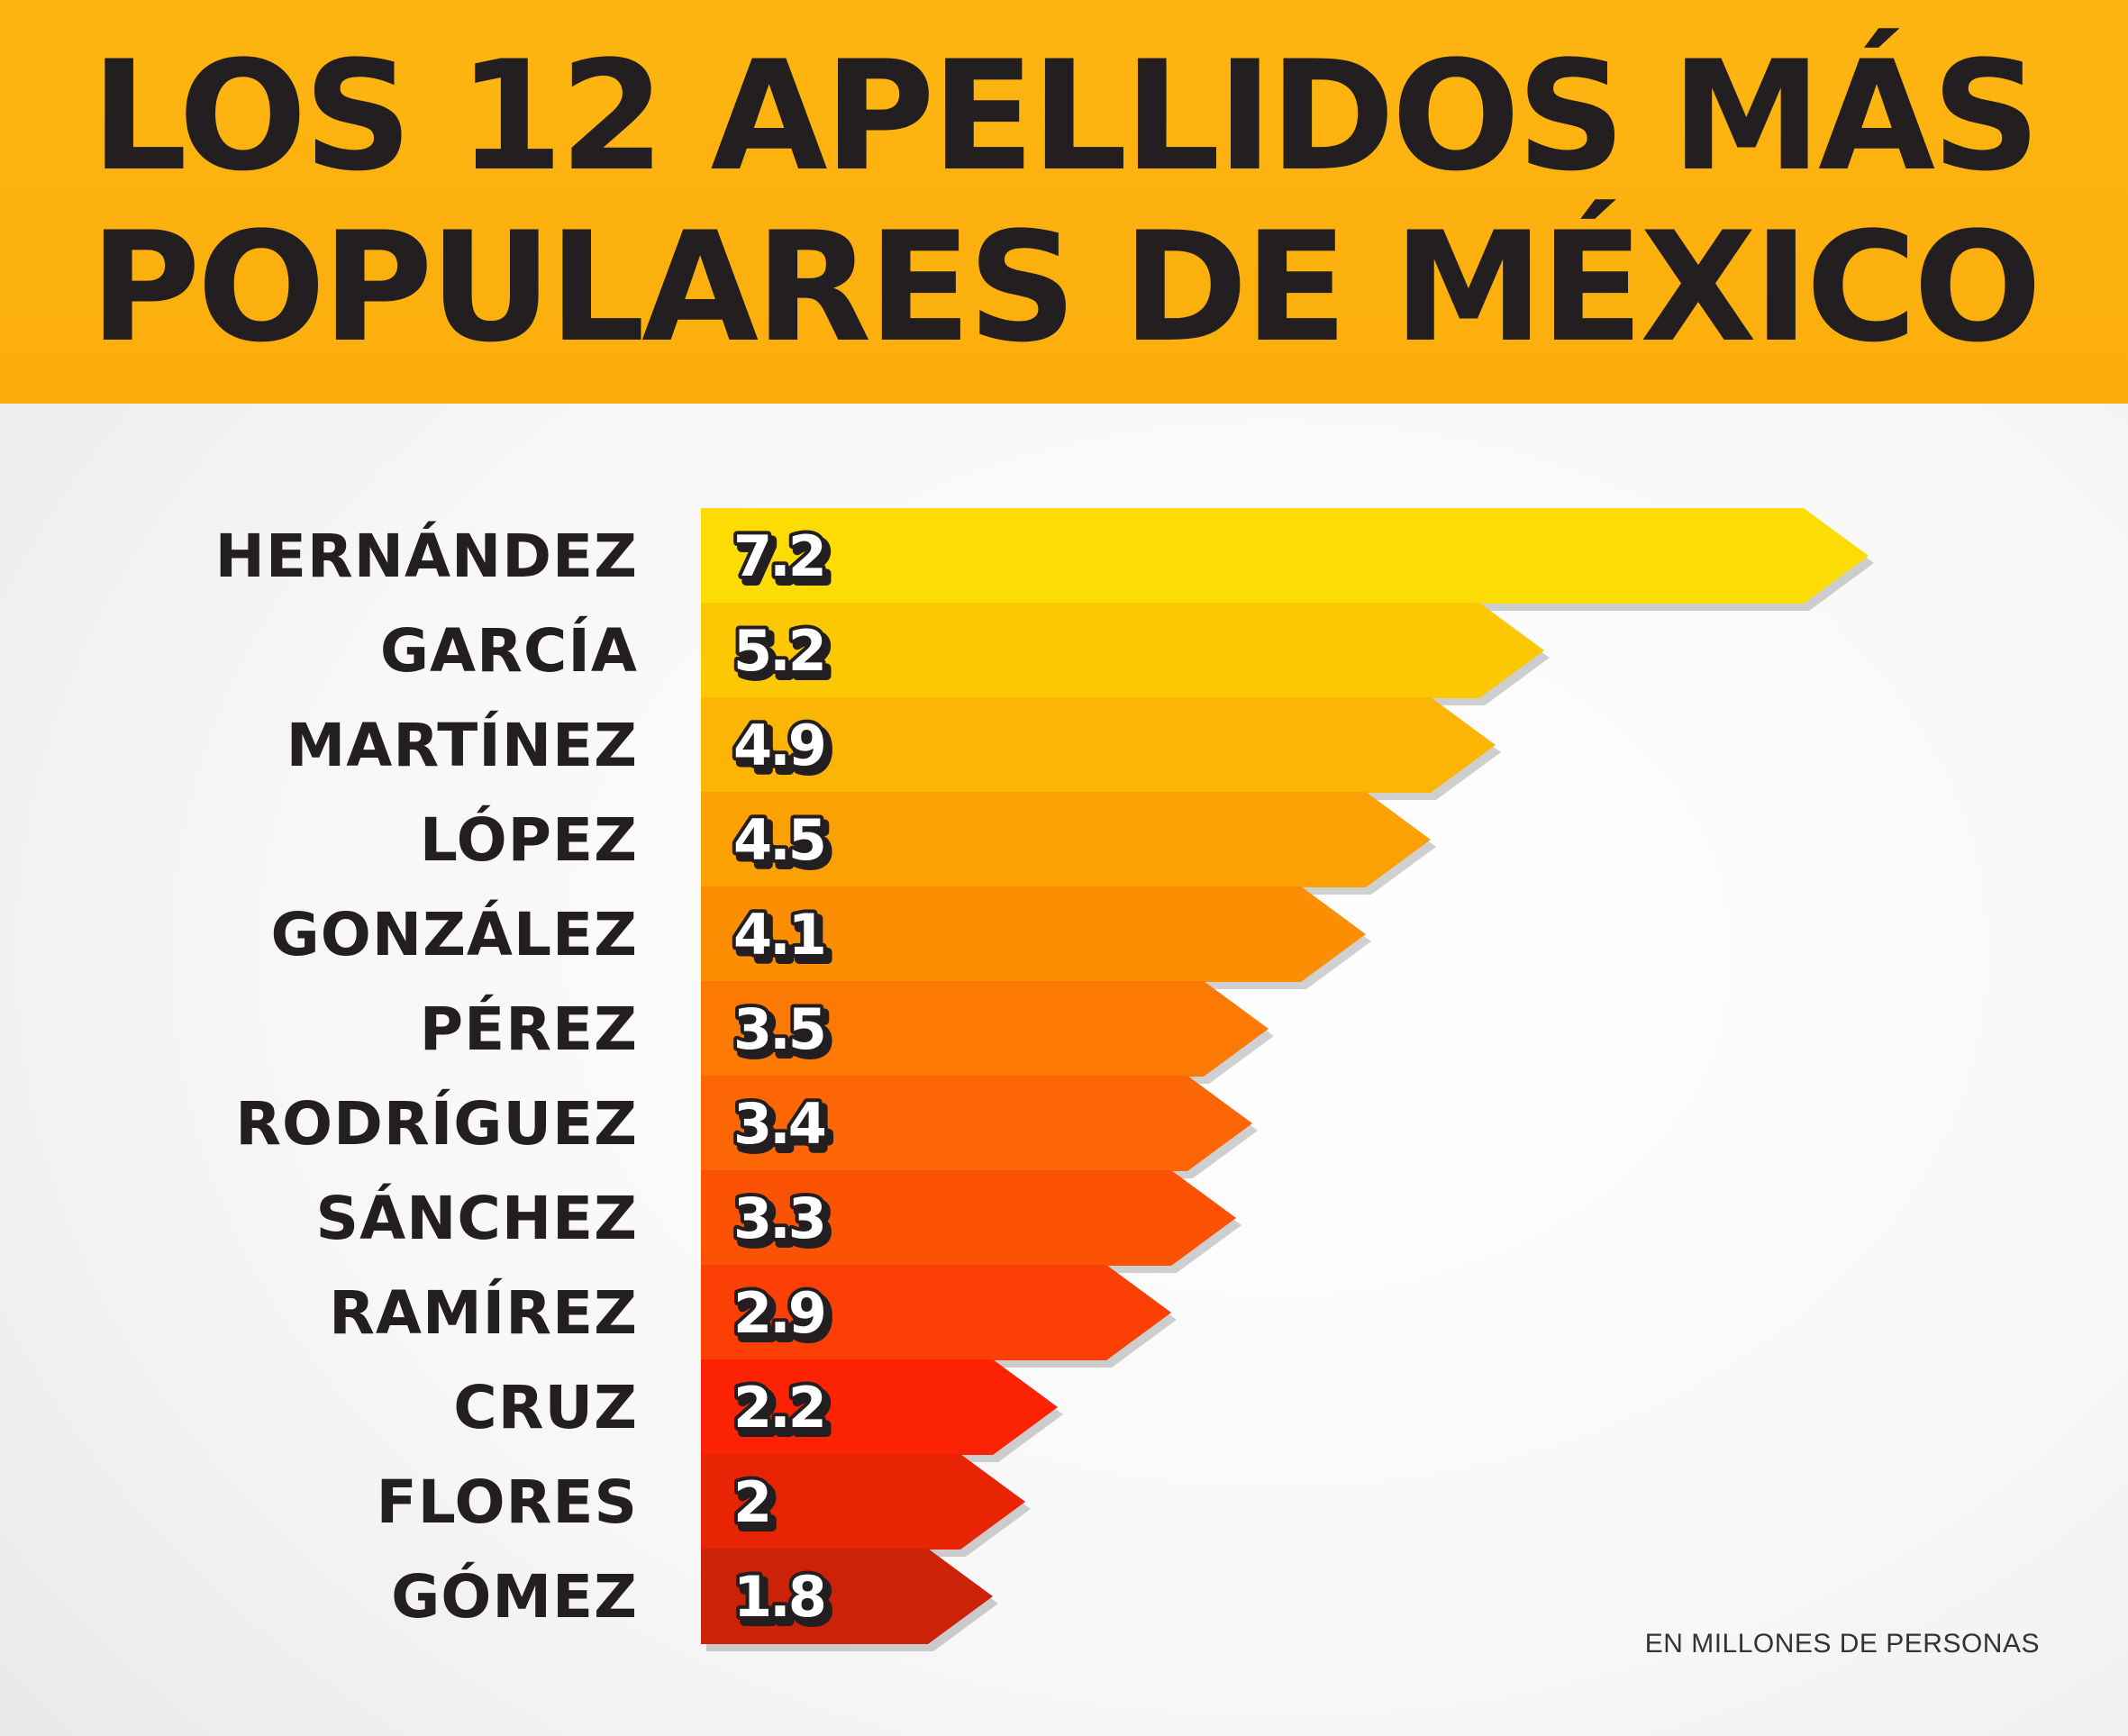  Describe the element at coordinates (783, 562) in the screenshot. I see `value-label-shadow: 7.2` at that location.